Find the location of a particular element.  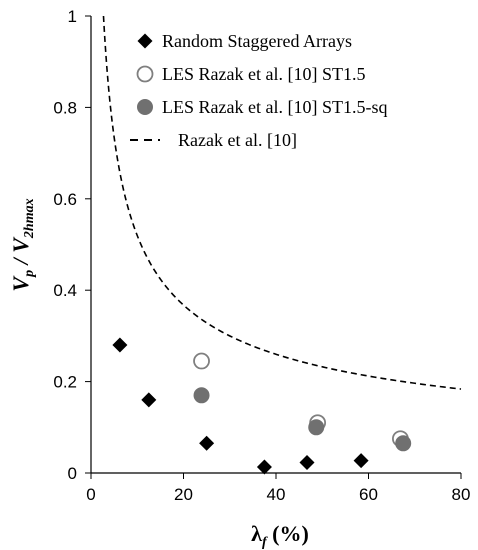

y-axis-label: Vp / V2hmax is located at coordinates (22, 244).